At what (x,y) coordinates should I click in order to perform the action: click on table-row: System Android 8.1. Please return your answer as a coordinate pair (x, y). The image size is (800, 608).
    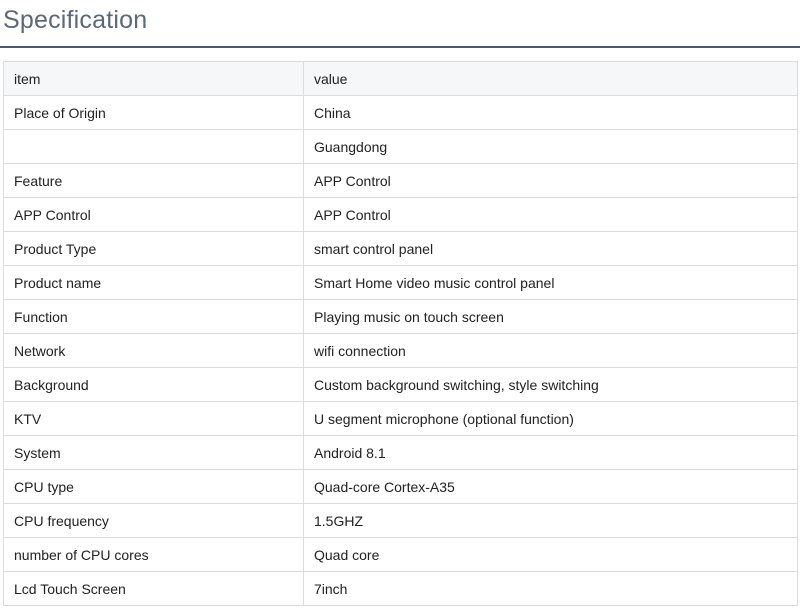
    Looking at the image, I should click on (400, 452).